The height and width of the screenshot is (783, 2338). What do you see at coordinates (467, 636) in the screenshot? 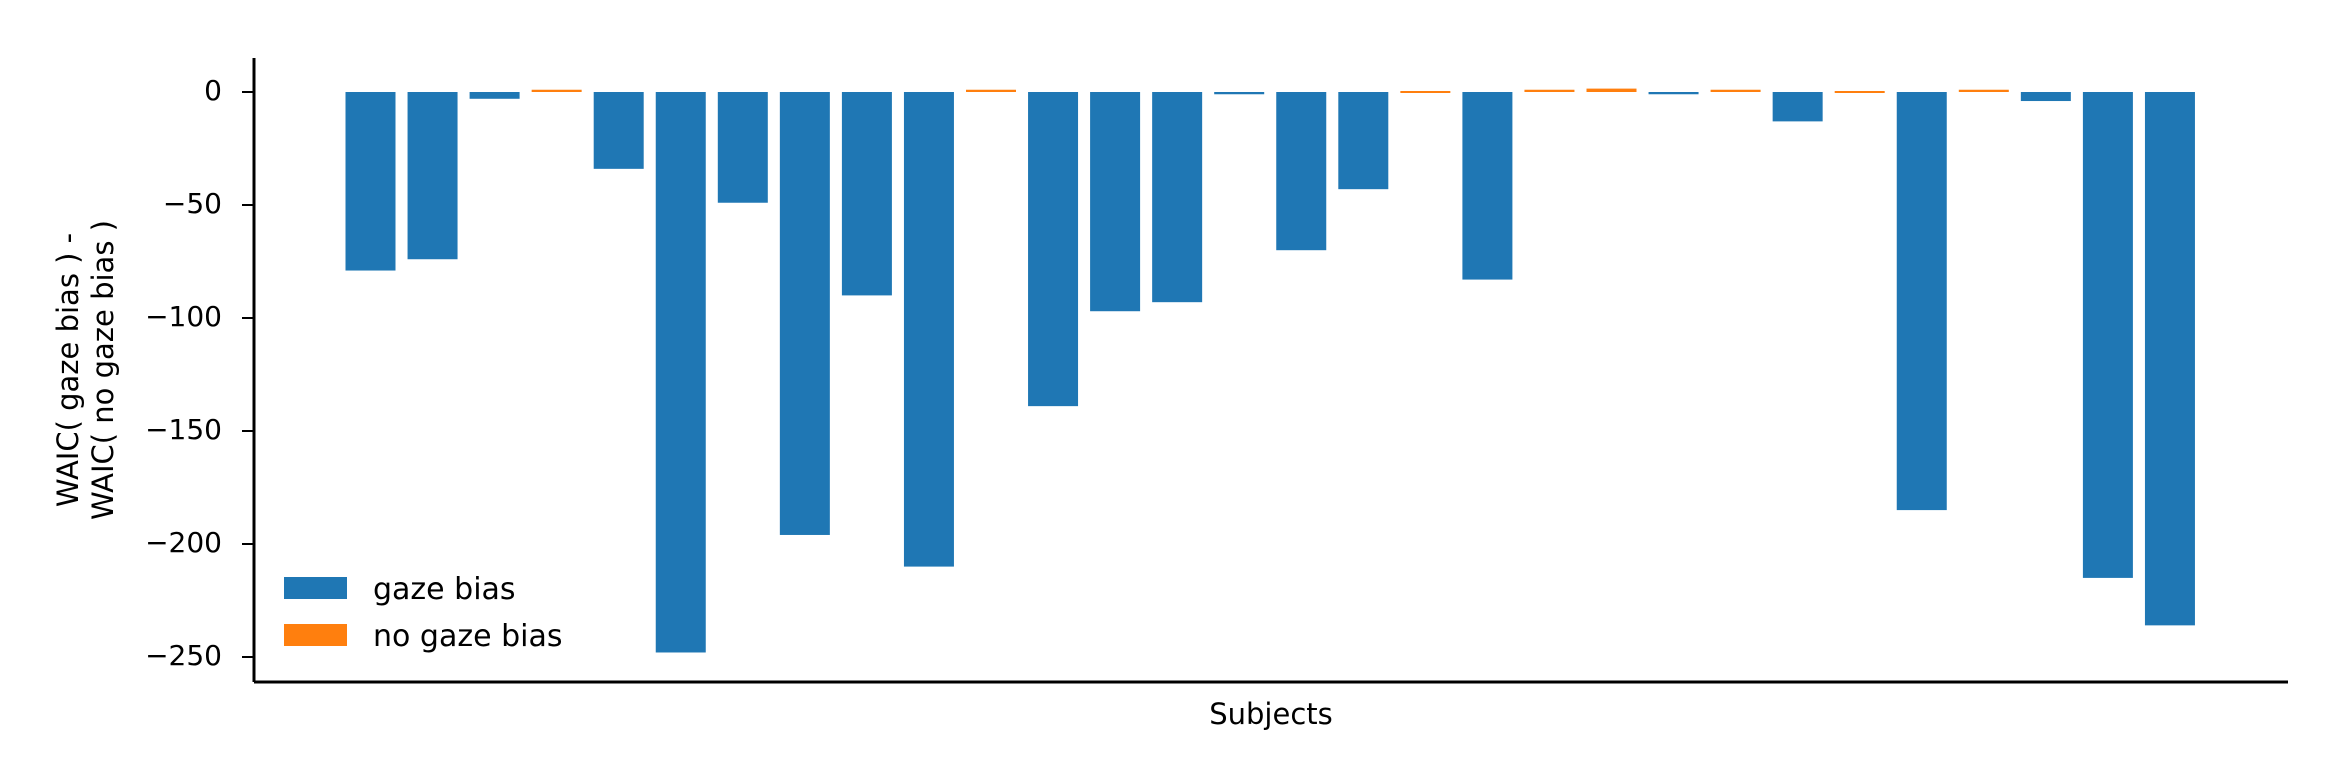
I see `legend-label-no-gaze-bias: no gaze bias` at bounding box center [467, 636].